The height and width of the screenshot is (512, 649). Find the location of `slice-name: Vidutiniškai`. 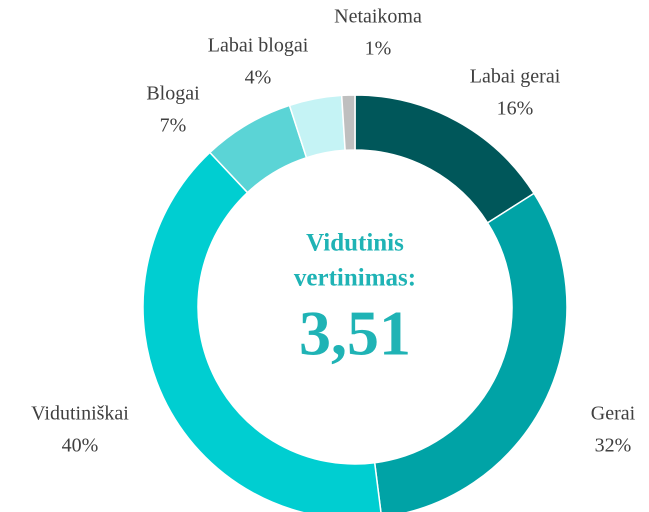

slice-name: Vidutiniškai is located at coordinates (80, 414).